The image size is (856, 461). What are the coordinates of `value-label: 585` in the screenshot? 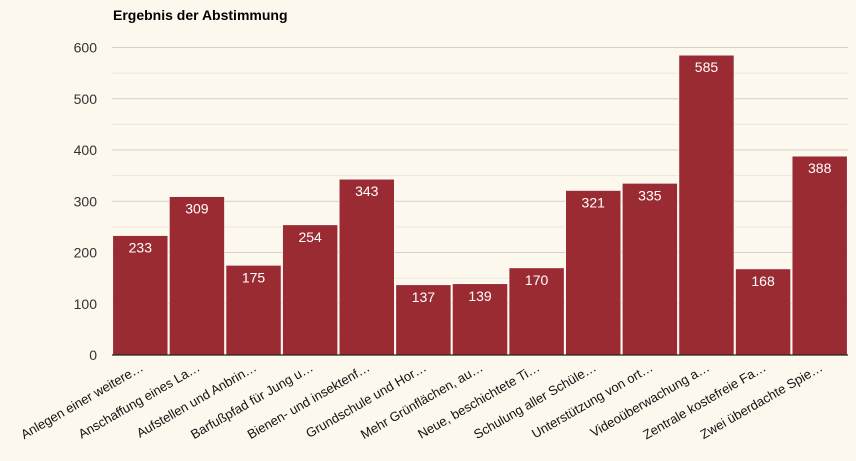 It's located at (707, 67).